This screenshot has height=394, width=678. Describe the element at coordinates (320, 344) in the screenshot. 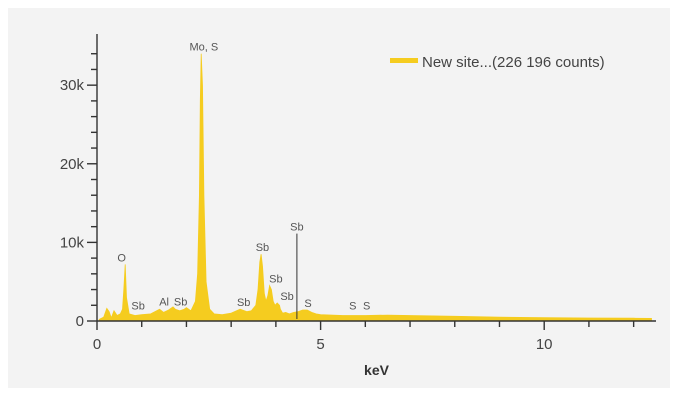

I see `x-tick-label: 5` at that location.